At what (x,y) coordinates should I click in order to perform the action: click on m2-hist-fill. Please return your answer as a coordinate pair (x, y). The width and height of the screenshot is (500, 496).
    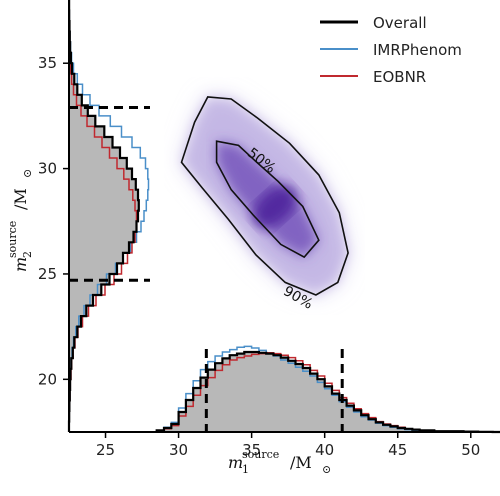
    Looking at the image, I should click on (104, 216).